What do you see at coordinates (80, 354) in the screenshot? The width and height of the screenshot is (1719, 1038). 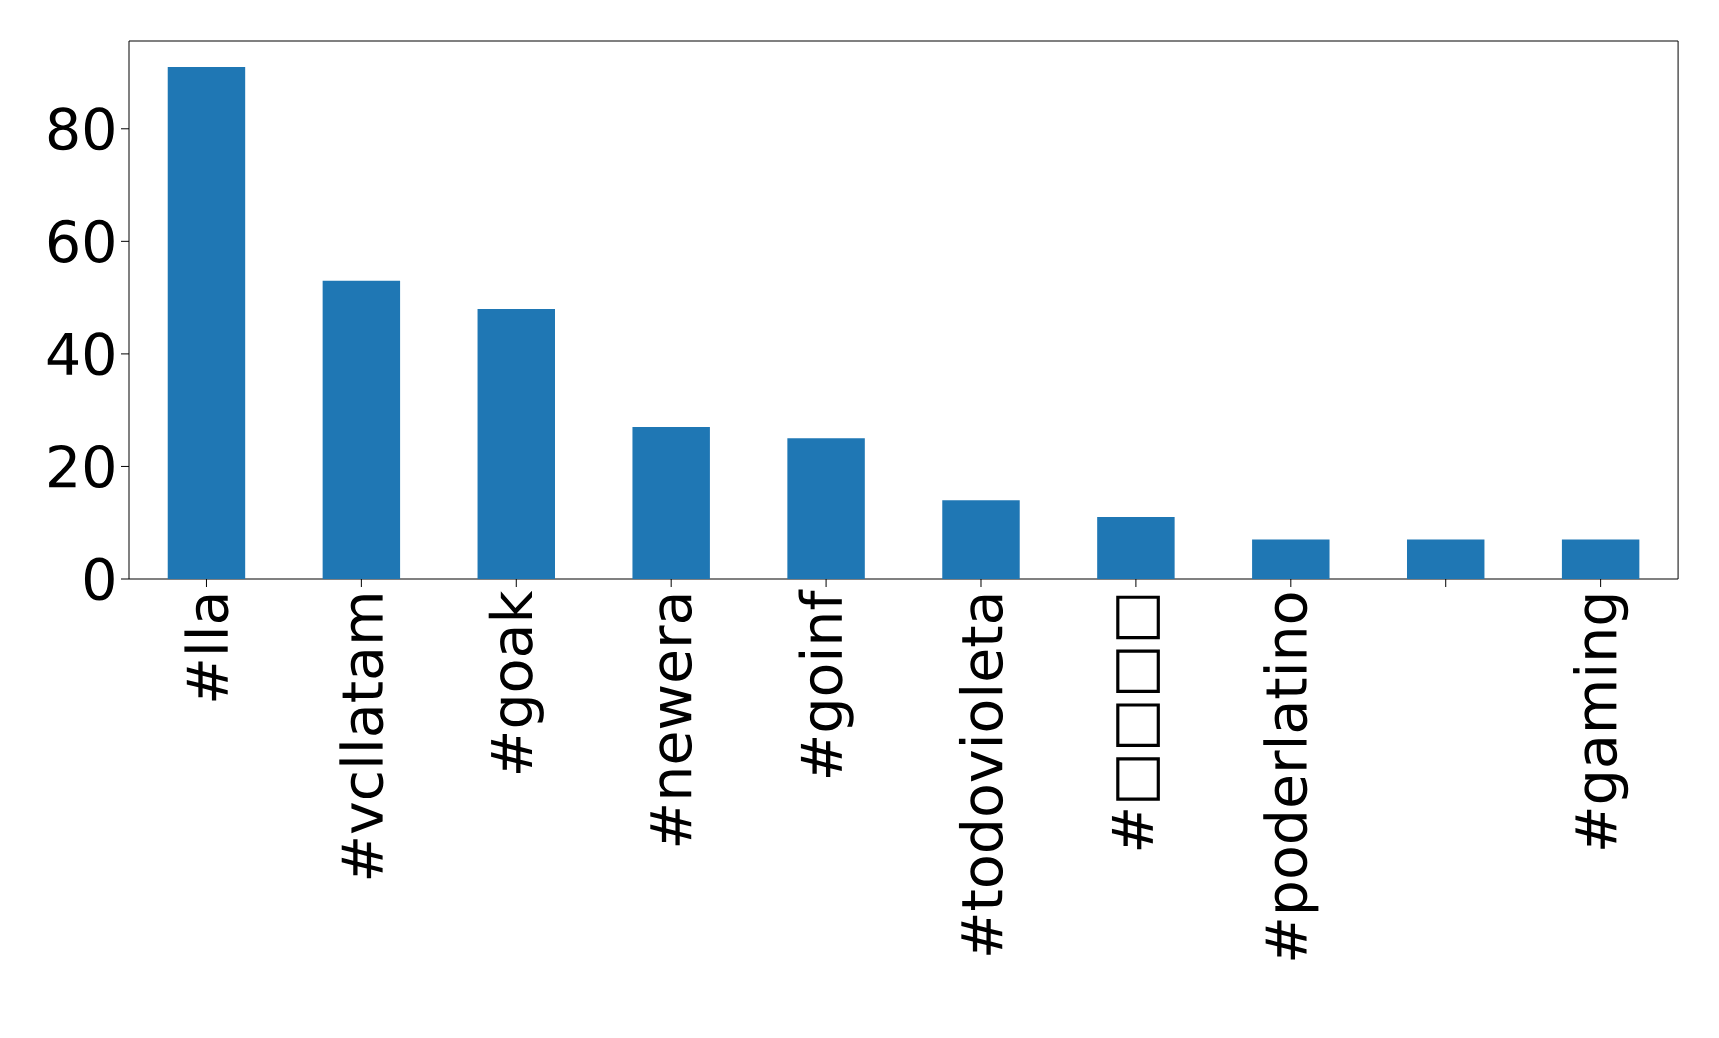 I see `y-tick-label: 40` at bounding box center [80, 354].